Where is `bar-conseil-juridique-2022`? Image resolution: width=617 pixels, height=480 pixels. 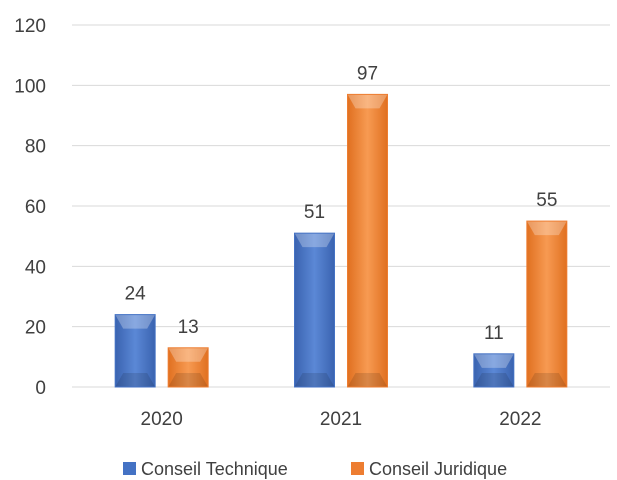 bar-conseil-juridique-2022 is located at coordinates (547, 304).